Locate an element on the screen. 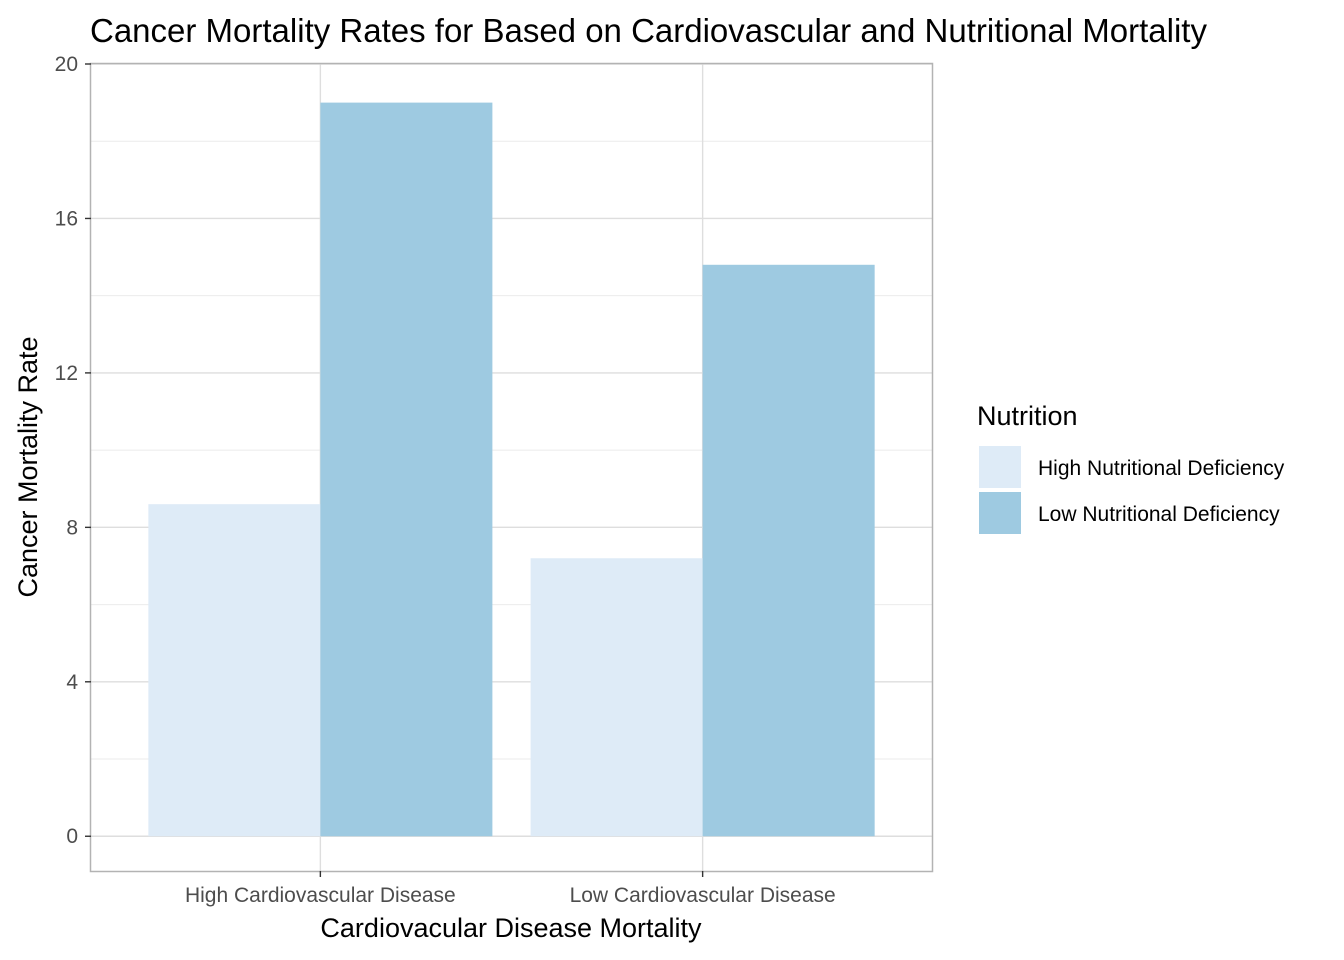 This screenshot has height=960, width=1344. legend-label: High Nutritional Deficiency is located at coordinates (1161, 468).